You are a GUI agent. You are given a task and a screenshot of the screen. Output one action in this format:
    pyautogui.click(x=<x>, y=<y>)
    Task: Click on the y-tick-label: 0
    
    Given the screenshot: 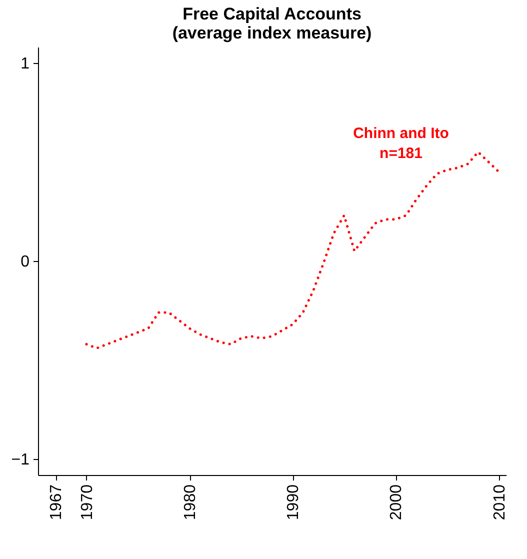 What is the action you would take?
    pyautogui.click(x=25, y=262)
    